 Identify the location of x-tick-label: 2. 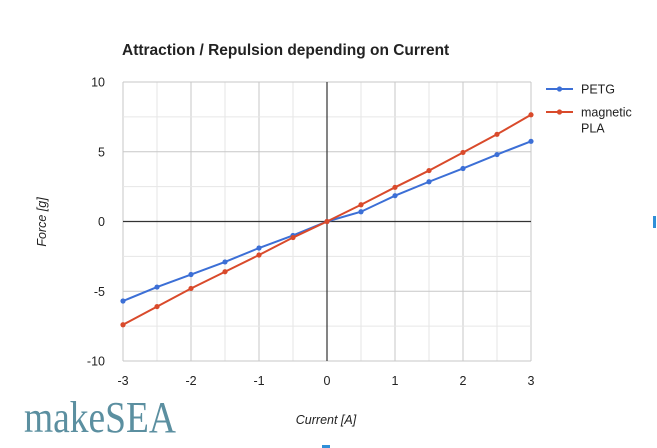
(463, 381).